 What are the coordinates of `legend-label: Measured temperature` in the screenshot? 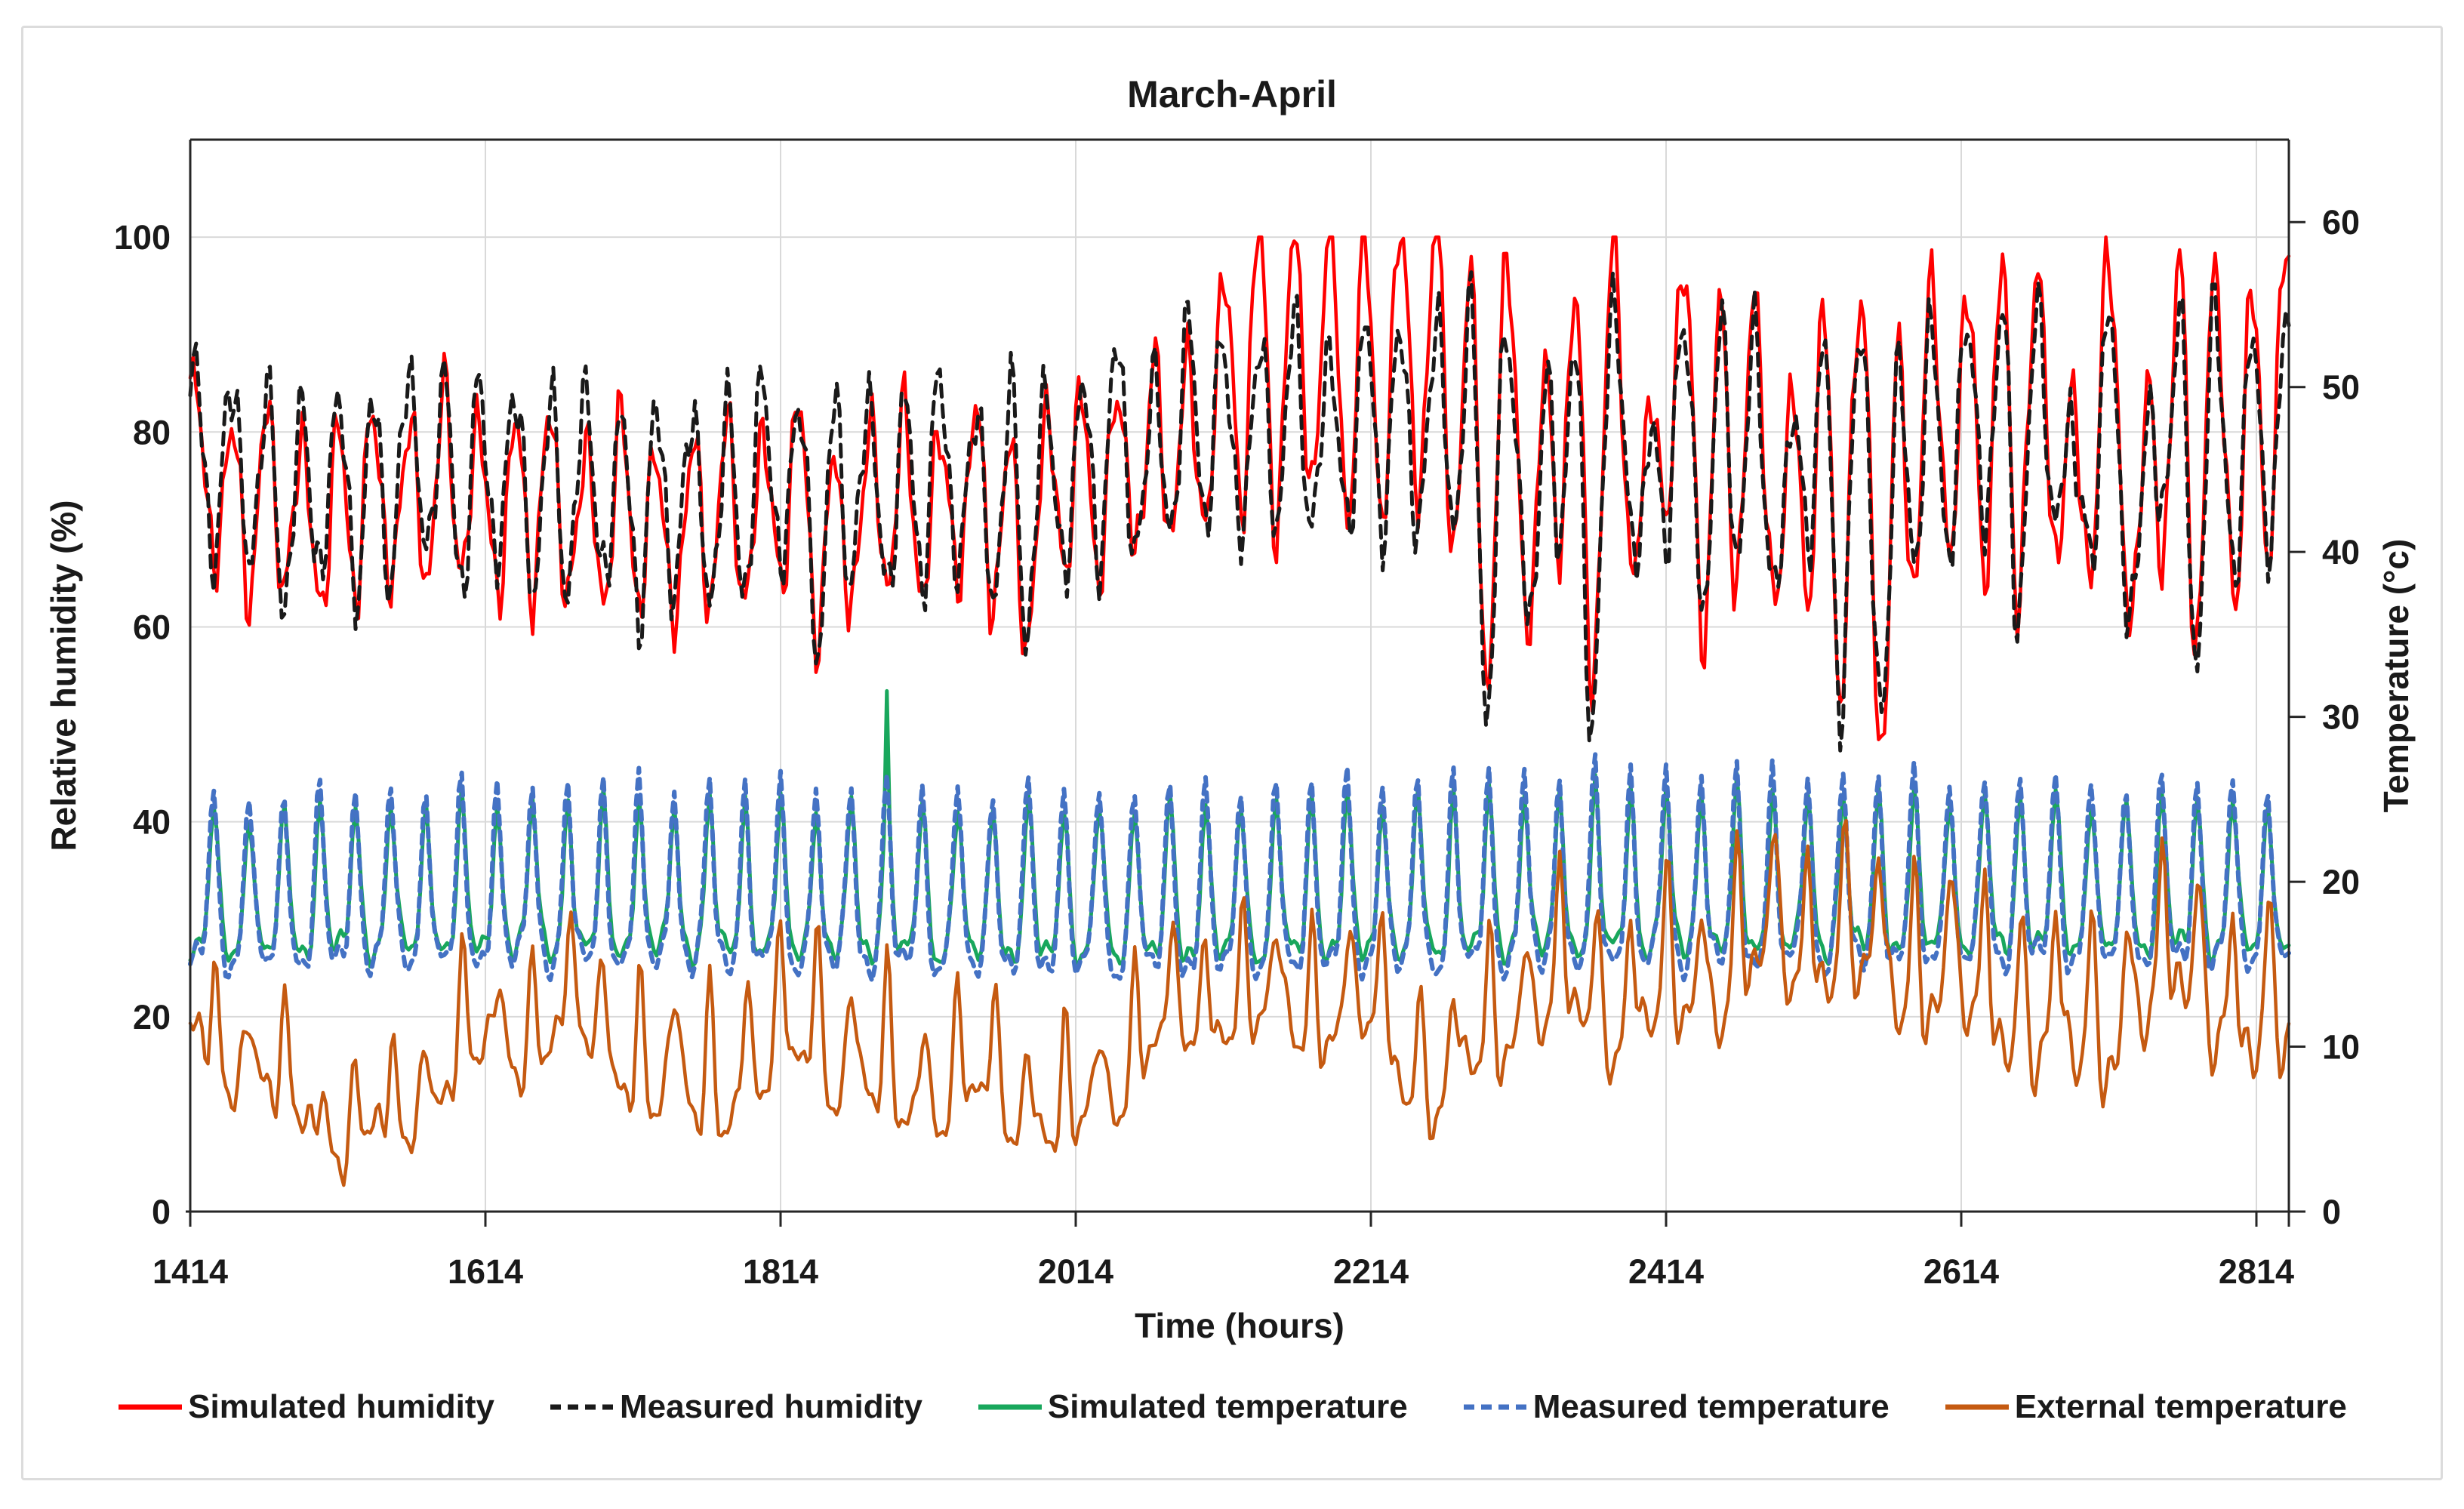 It's located at (1711, 1406).